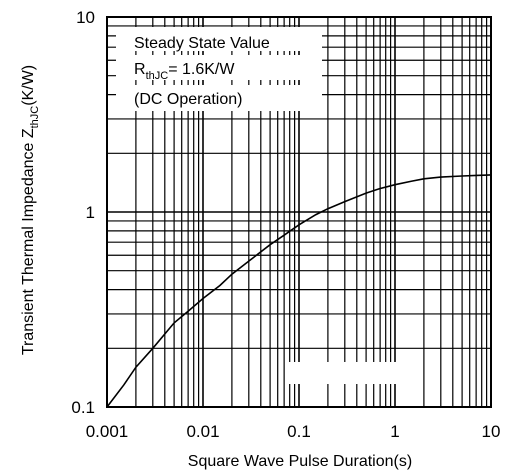  What do you see at coordinates (83, 212) in the screenshot?
I see `y-tick-labels: 0.1 1 10` at bounding box center [83, 212].